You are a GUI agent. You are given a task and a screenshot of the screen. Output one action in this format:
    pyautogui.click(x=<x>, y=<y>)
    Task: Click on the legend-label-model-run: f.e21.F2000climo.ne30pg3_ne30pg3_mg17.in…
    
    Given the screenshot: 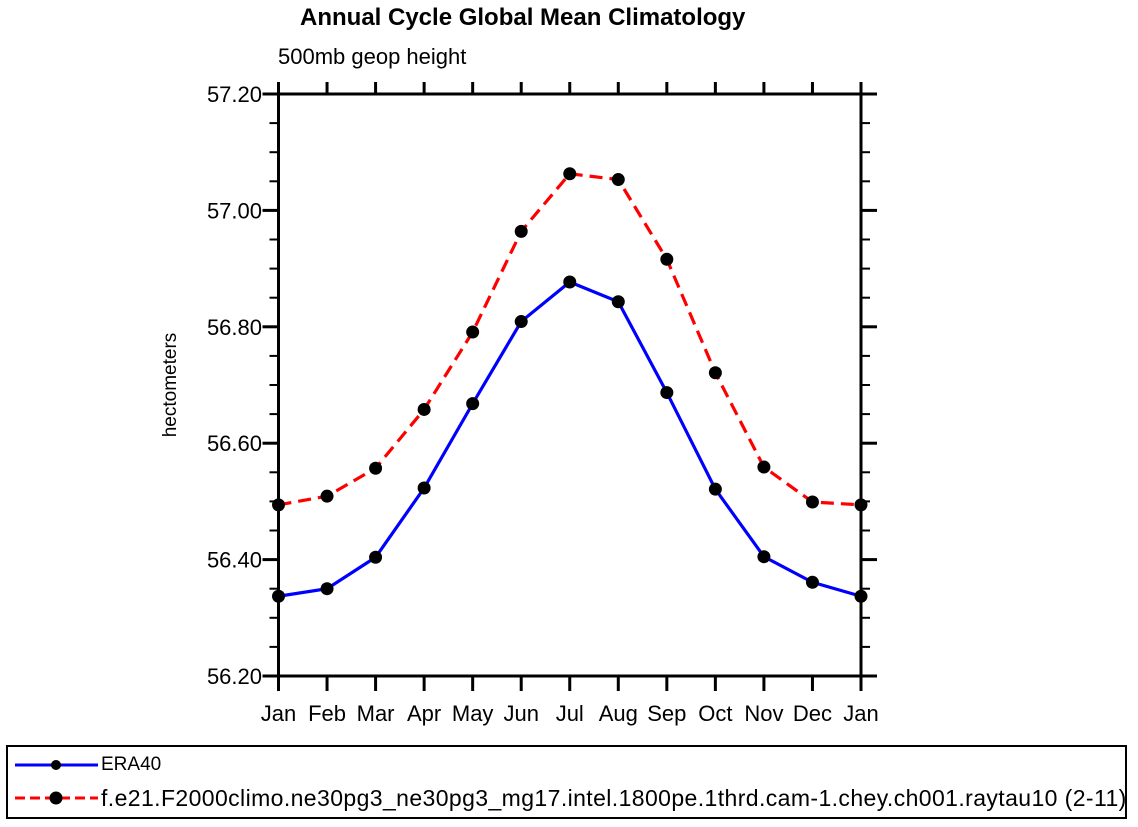 What is the action you would take?
    pyautogui.click(x=614, y=797)
    